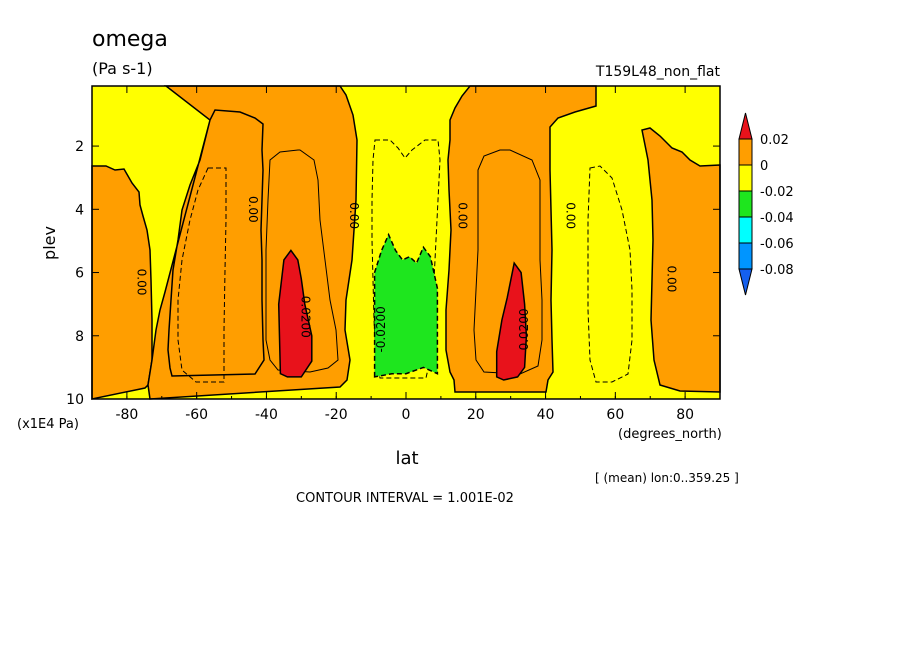 Image resolution: width=904 pixels, height=654 pixels. I want to click on contour-label-2: 0.00, so click(354, 215).